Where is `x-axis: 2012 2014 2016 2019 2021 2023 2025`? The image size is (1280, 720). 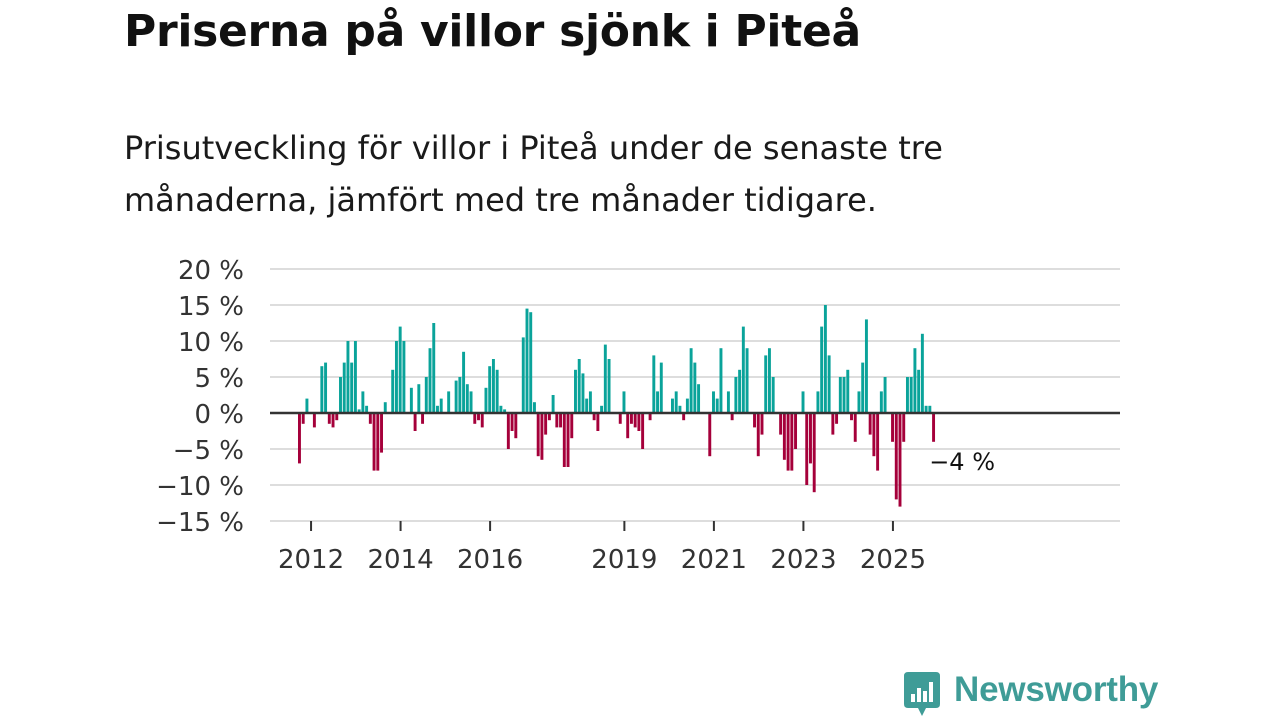
x-axis: 2012 2014 2016 2019 2021 2023 2025 is located at coordinates (602, 548).